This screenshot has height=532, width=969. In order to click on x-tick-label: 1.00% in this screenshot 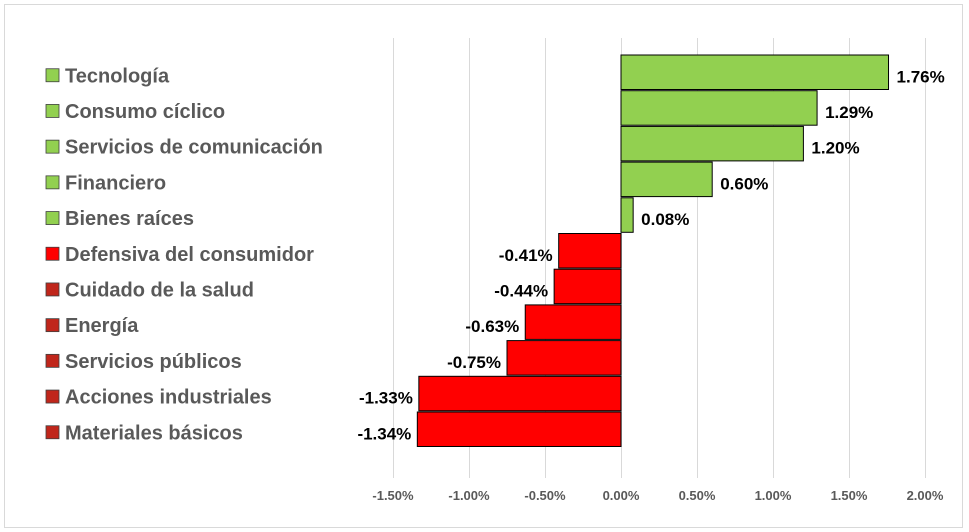, I will do `click(773, 495)`.